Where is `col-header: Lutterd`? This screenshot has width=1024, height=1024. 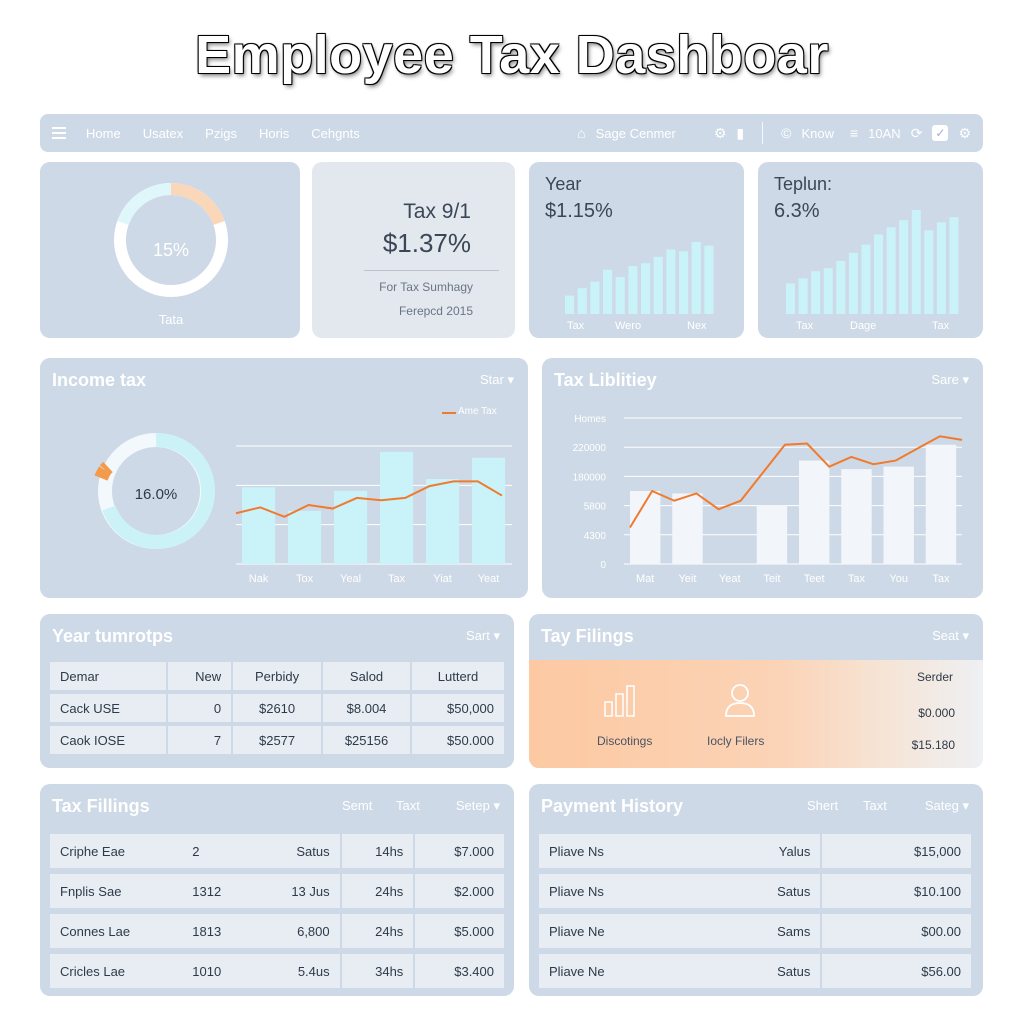
col-header: Lutterd is located at coordinates (457, 676).